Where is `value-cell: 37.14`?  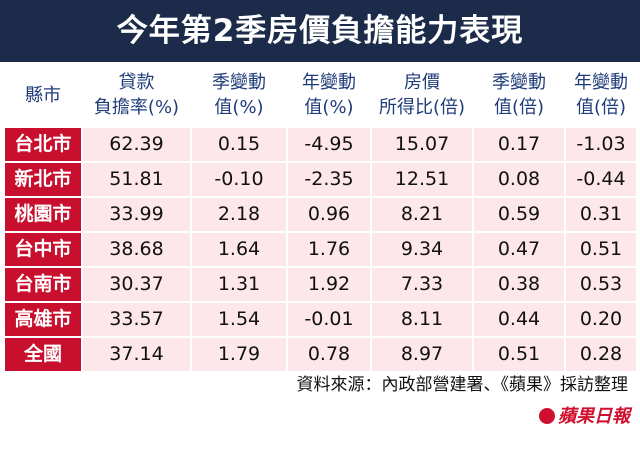 value-cell: 37.14 is located at coordinates (136, 354).